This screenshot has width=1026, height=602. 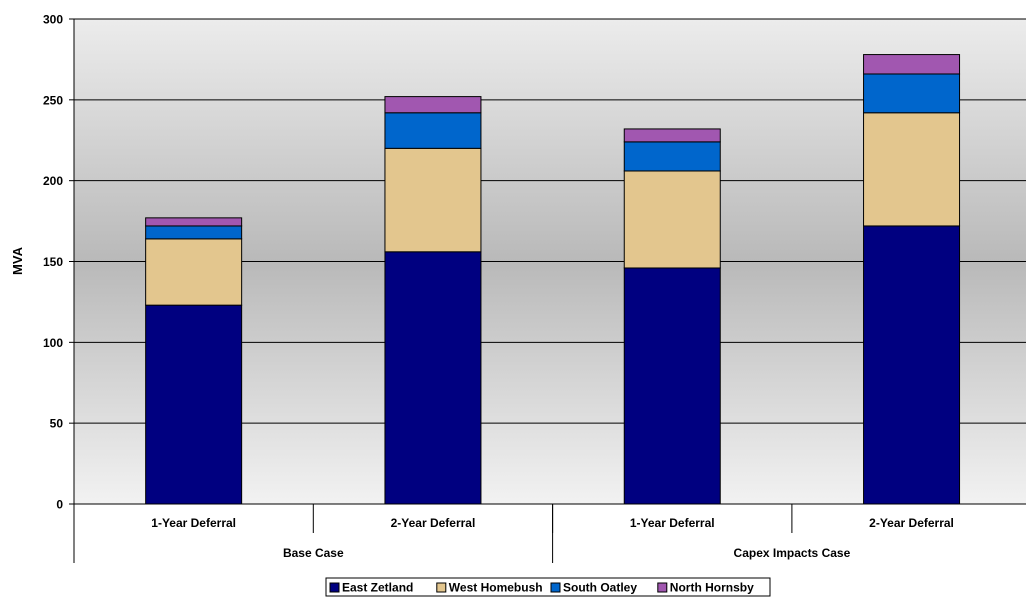 I want to click on legend-label: South Oatley, so click(x=600, y=588).